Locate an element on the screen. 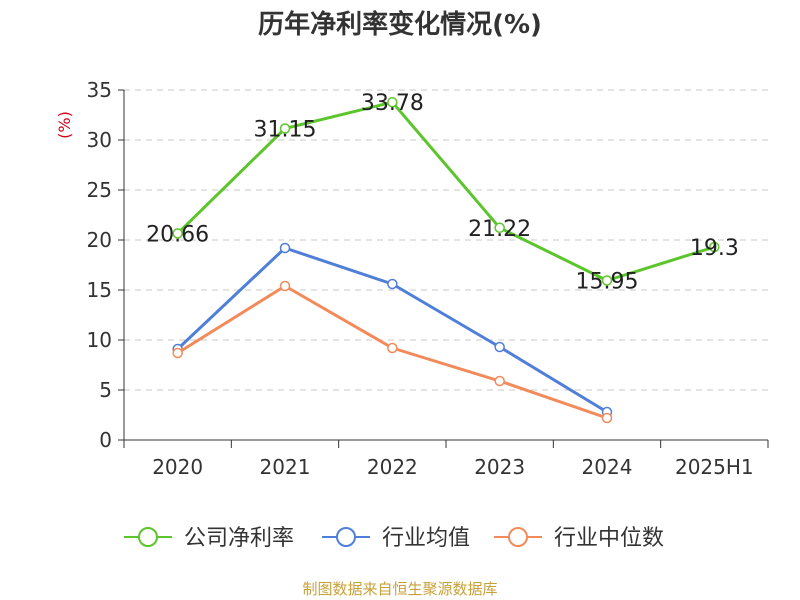 Image resolution: width=800 pixels, height=600 pixels. chart-title: 历年净利率变化情况(%) is located at coordinates (400, 25).